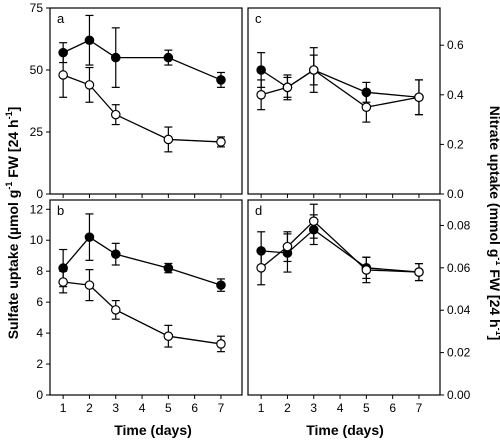  Describe the element at coordinates (12, 223) in the screenshot. I see `y-axis-title-left: Sulfate uptake (µmol g-1 FW [24 h-1]` at that location.